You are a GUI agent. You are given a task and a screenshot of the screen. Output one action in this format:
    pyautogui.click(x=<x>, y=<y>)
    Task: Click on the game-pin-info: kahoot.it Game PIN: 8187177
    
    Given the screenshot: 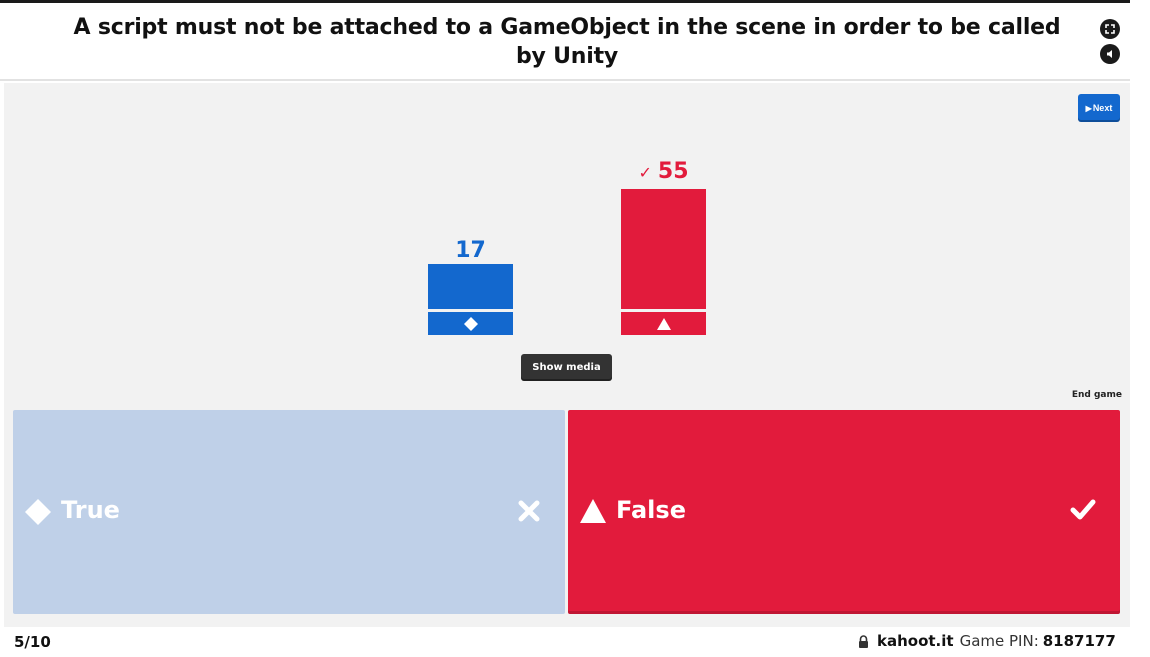 What is the action you would take?
    pyautogui.click(x=987, y=641)
    